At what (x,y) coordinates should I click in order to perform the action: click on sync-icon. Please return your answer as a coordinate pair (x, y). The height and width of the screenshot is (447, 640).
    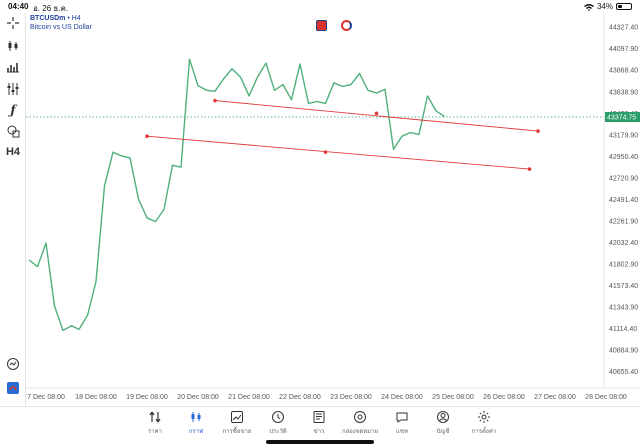
    Looking at the image, I should click on (346, 25).